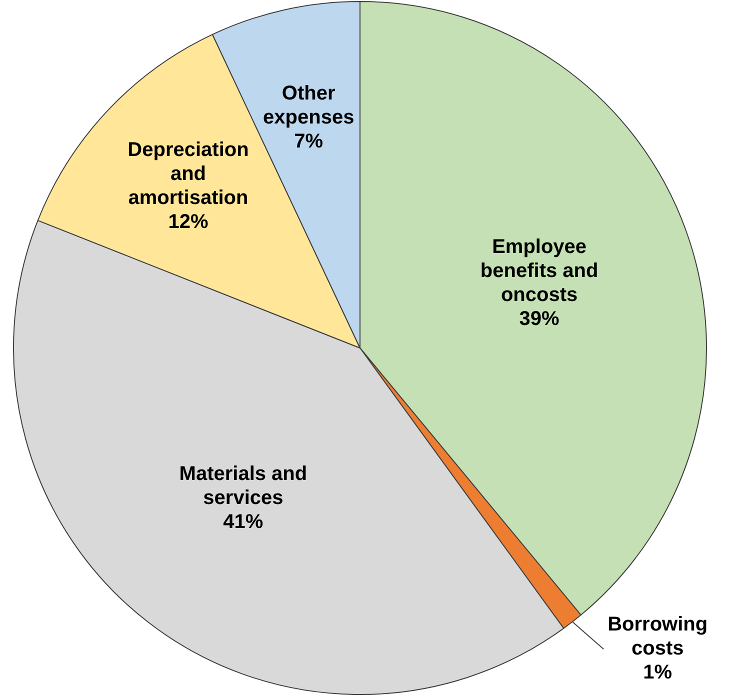 This screenshot has width=753, height=697. What do you see at coordinates (243, 486) in the screenshot?
I see `slice-label: Materials and services` at bounding box center [243, 486].